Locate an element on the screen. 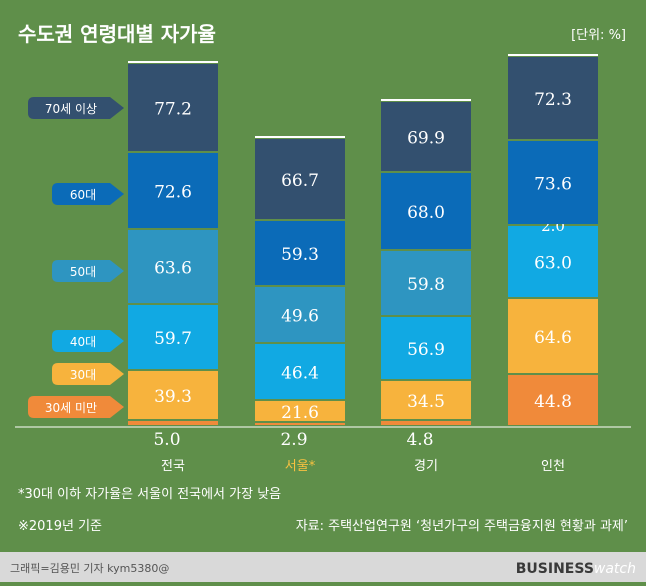 This screenshot has width=646, height=586. bar-value-label: 72.6 is located at coordinates (173, 193).